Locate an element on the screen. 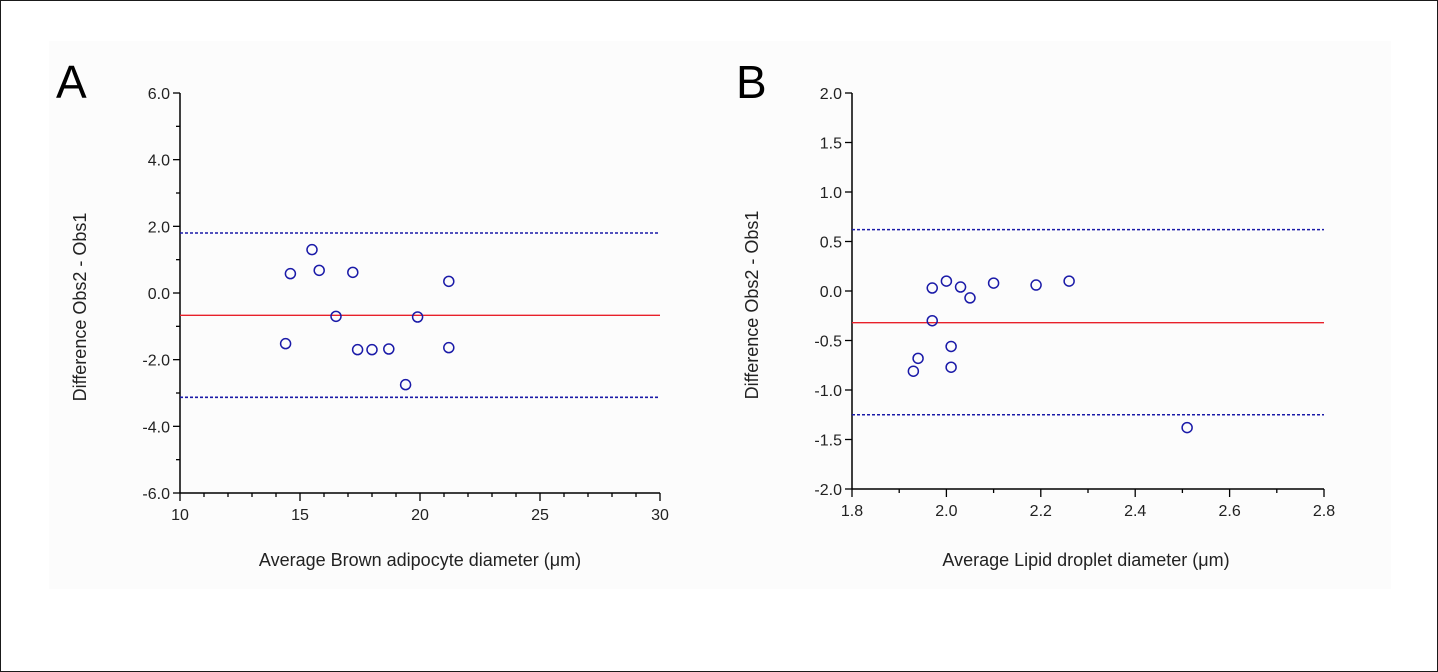 This screenshot has height=672, width=1438. x-tick-label: 2.6 is located at coordinates (1229, 511).